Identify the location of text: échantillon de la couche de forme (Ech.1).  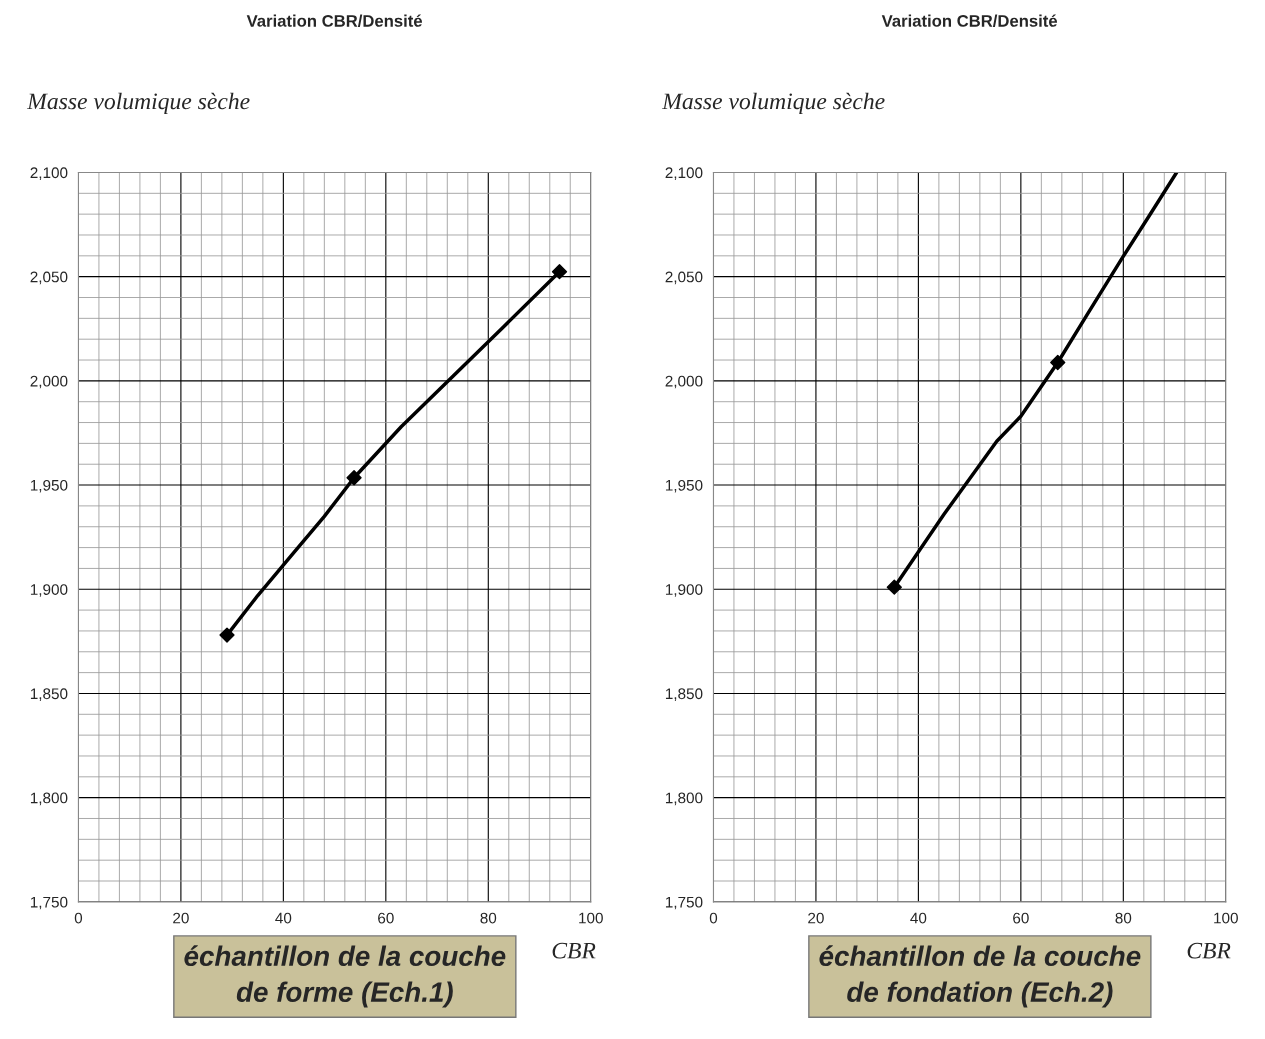
(345, 976).